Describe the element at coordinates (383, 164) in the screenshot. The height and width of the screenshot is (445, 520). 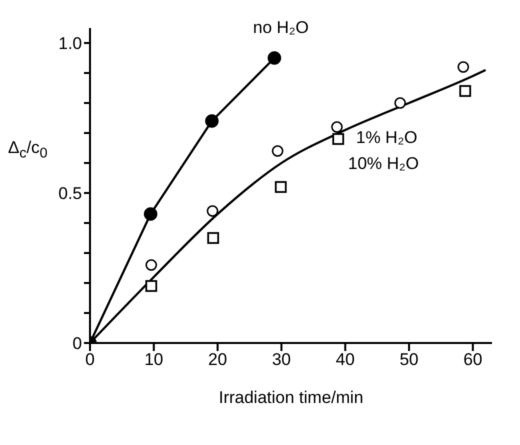
I see `series-label: 10% H₂O` at that location.